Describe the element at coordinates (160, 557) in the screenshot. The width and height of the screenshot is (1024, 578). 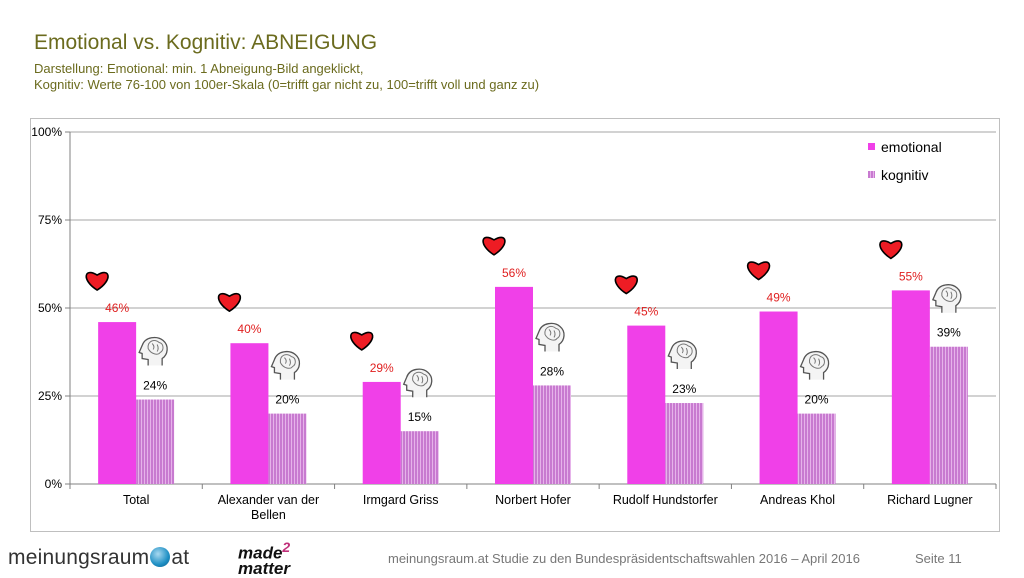
I see `globe-icon` at that location.